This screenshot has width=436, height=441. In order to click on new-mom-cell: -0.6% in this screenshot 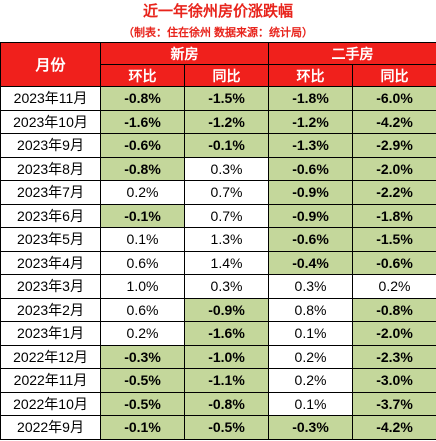, I will do `click(142, 145)`.